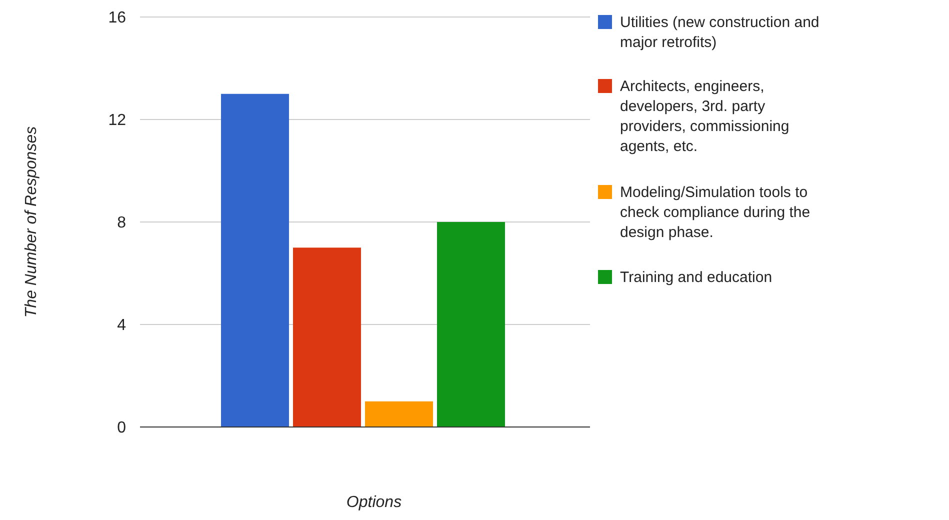 This screenshot has height=520, width=949. What do you see at coordinates (374, 502) in the screenshot?
I see `x-axis-title: Options` at bounding box center [374, 502].